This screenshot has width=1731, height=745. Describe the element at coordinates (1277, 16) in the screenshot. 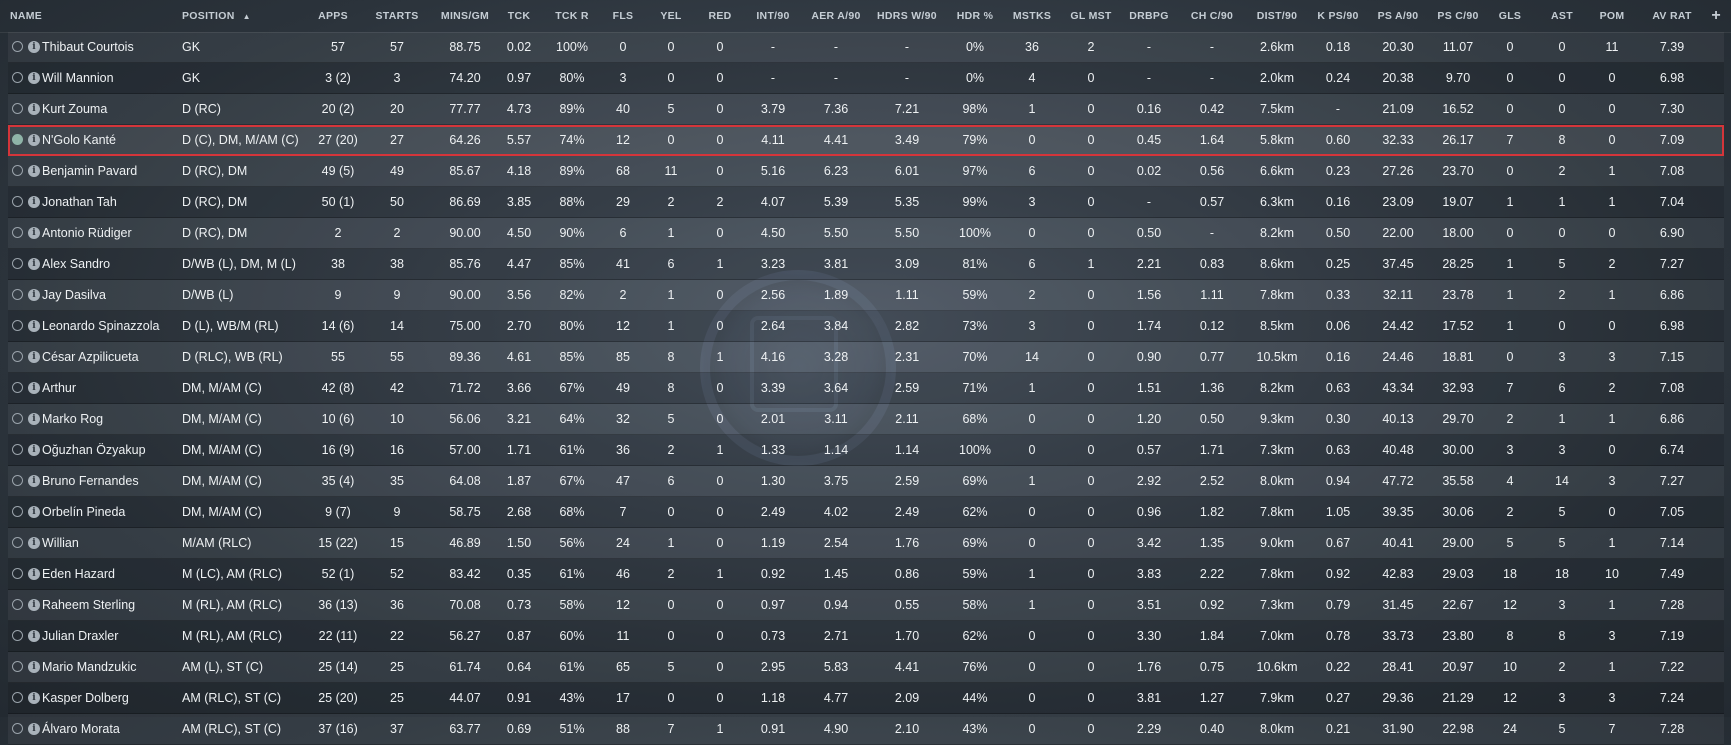

I see `col-header-dist90: DIST/90` at that location.